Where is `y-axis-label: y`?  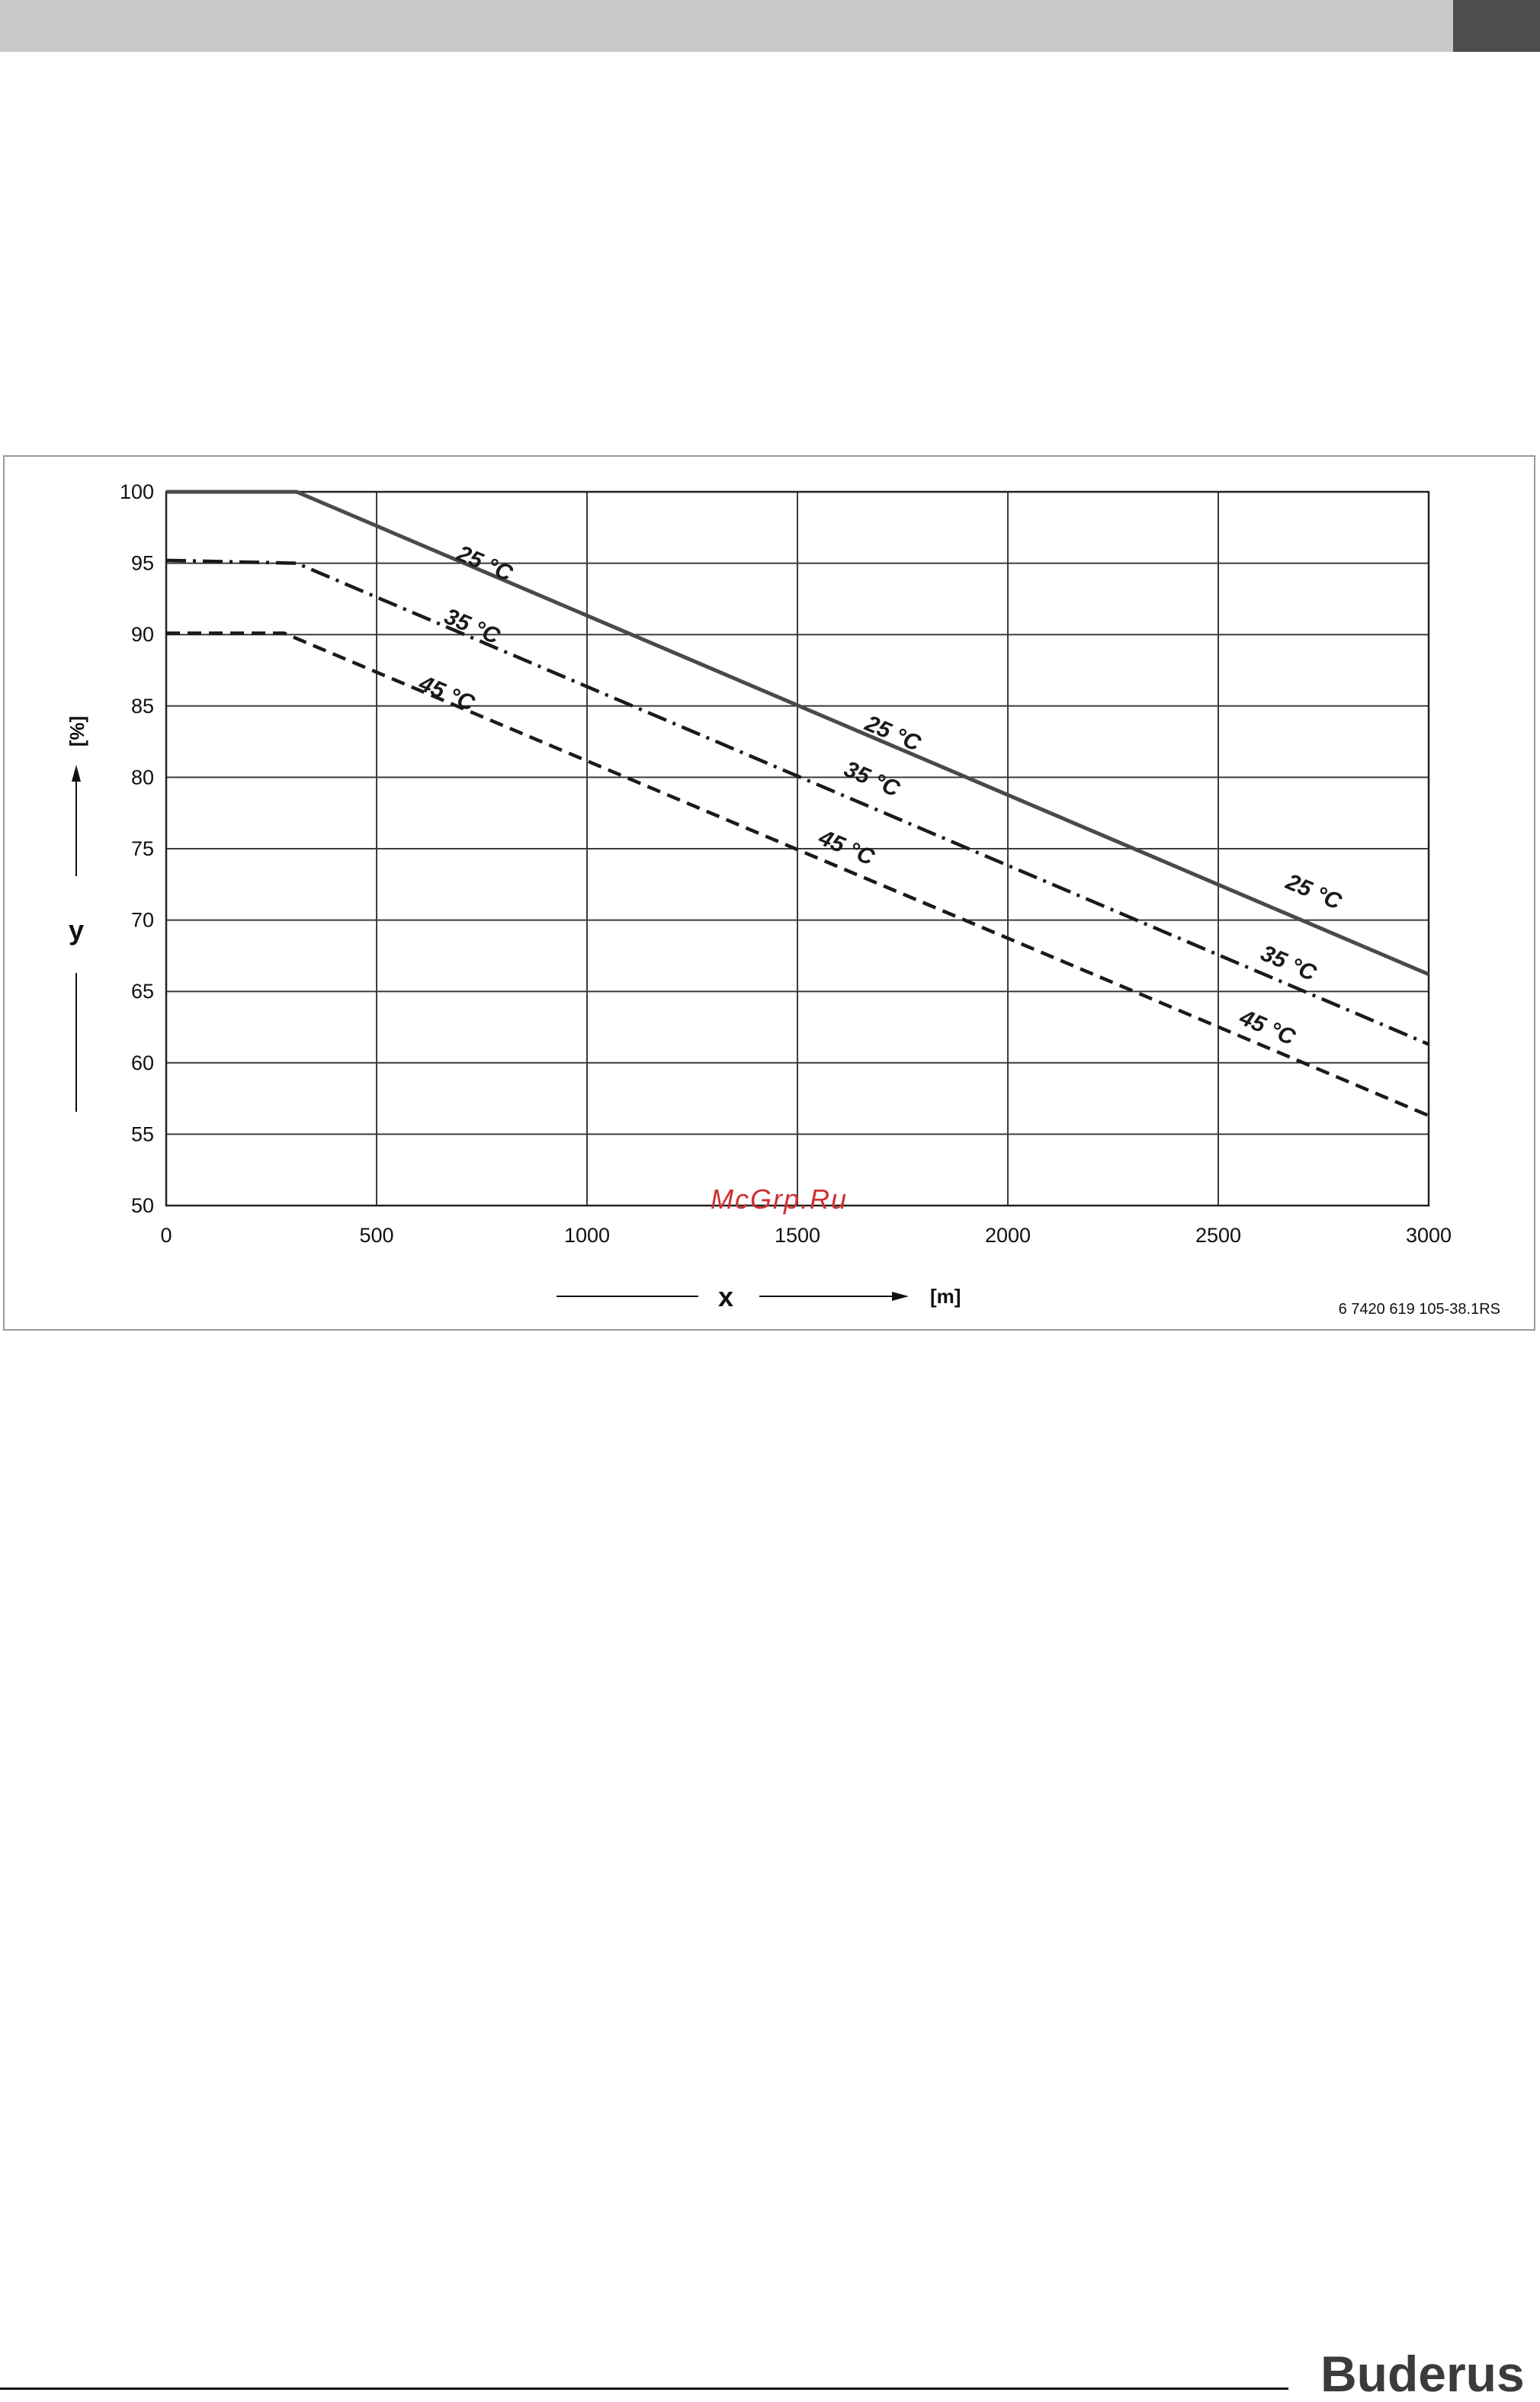
y-axis-label: y is located at coordinates (76, 930).